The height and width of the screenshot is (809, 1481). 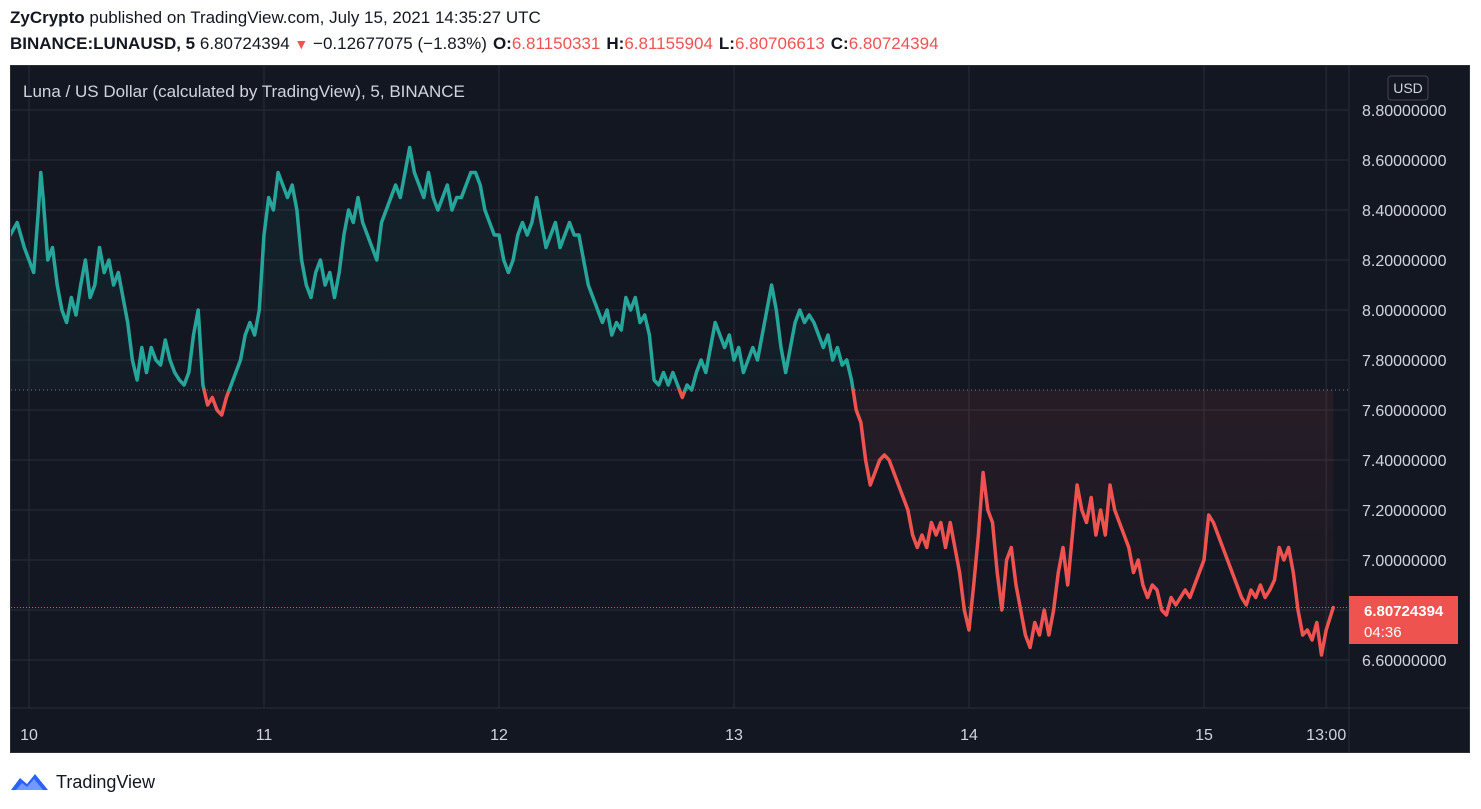 What do you see at coordinates (1404, 161) in the screenshot?
I see `y-tick-label: 8.60000000` at bounding box center [1404, 161].